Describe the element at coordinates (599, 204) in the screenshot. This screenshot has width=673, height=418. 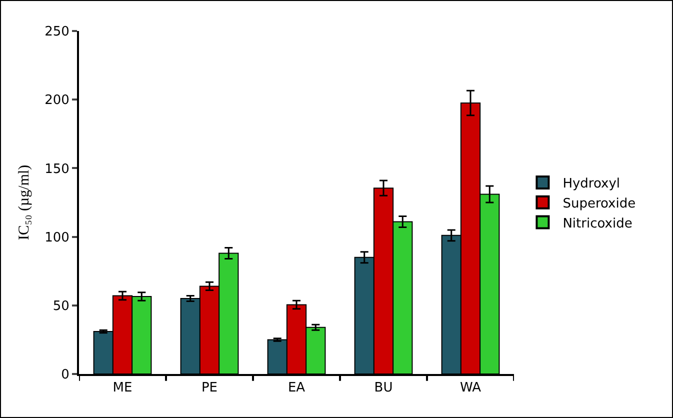
I see `legend-label: Superoxide` at that location.